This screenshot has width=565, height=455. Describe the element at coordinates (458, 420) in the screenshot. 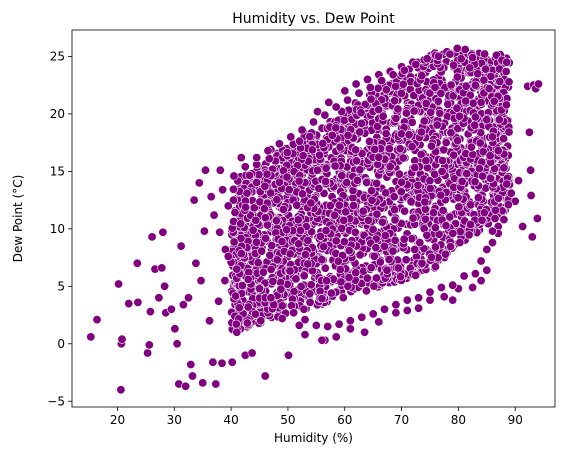

I see `x-tick-label: 80` at that location.